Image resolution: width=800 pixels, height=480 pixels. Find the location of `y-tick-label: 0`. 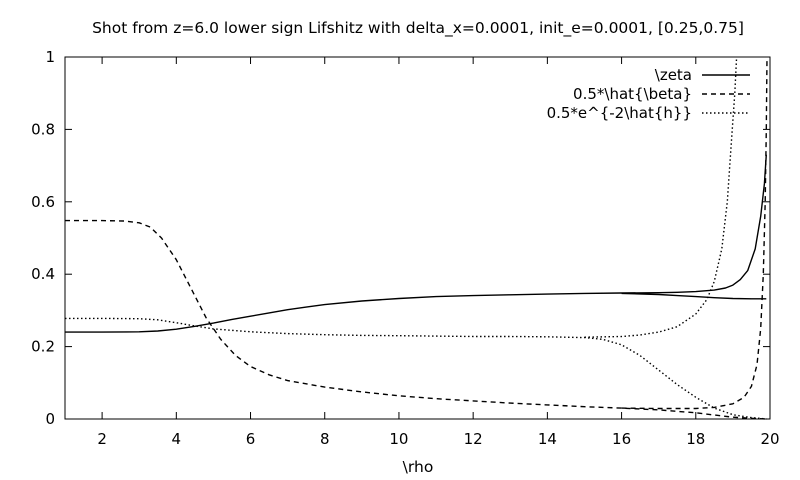

y-tick-label: 0 is located at coordinates (50, 419).